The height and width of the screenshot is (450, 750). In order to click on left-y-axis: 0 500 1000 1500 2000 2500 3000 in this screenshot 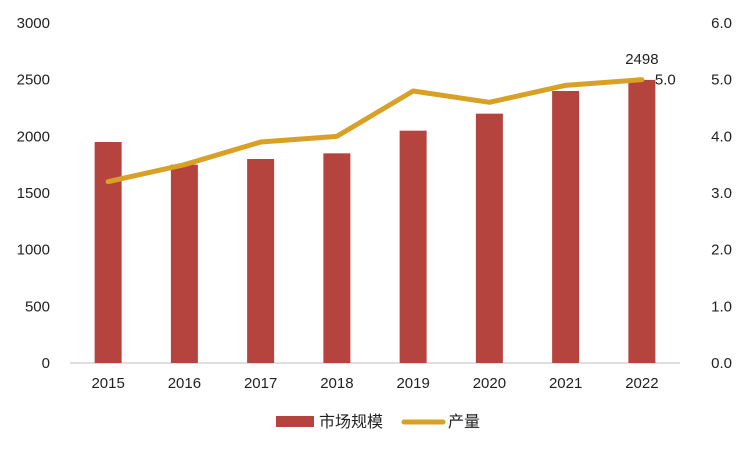, I will do `click(33, 193)`.